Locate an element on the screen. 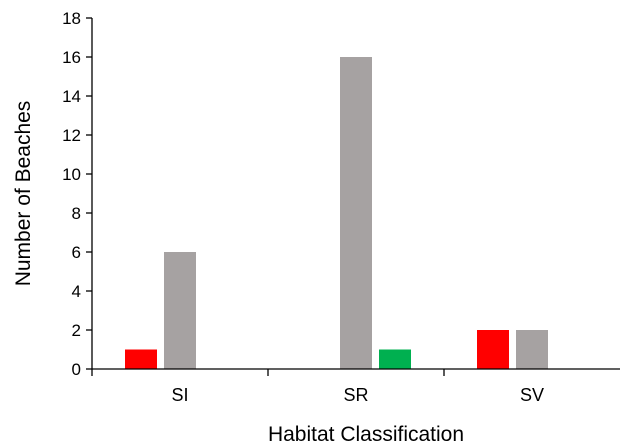 Image resolution: width=620 pixels, height=446 pixels. y-tick-label: 8 is located at coordinates (76, 213).